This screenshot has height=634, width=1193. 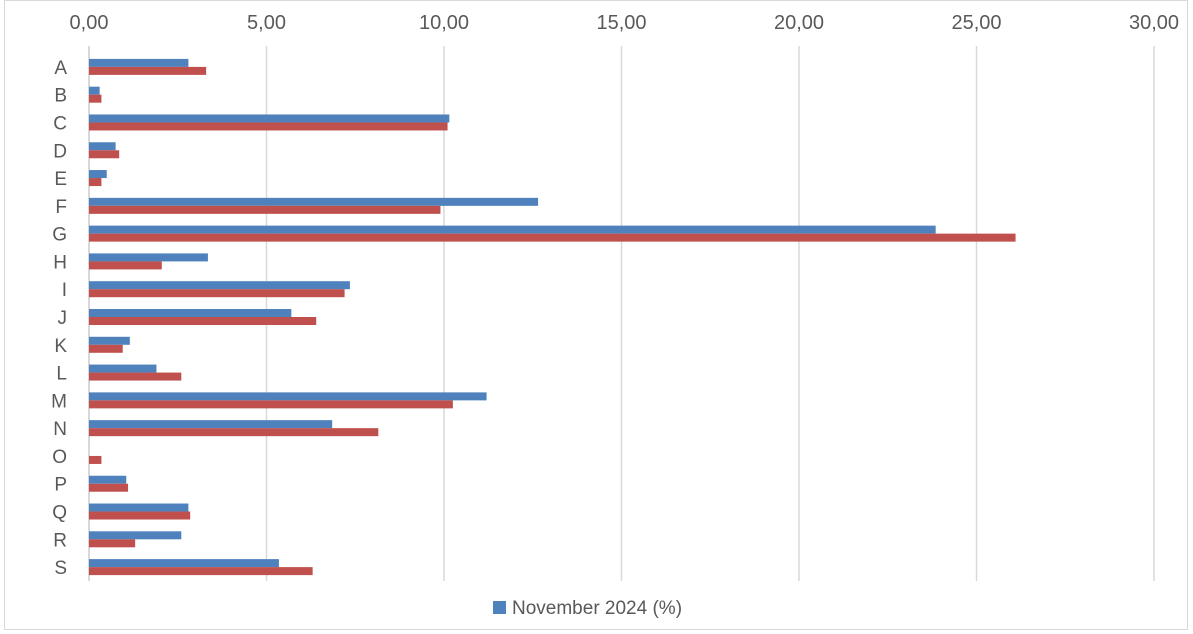 What do you see at coordinates (60, 151) in the screenshot?
I see `category-label: D` at bounding box center [60, 151].